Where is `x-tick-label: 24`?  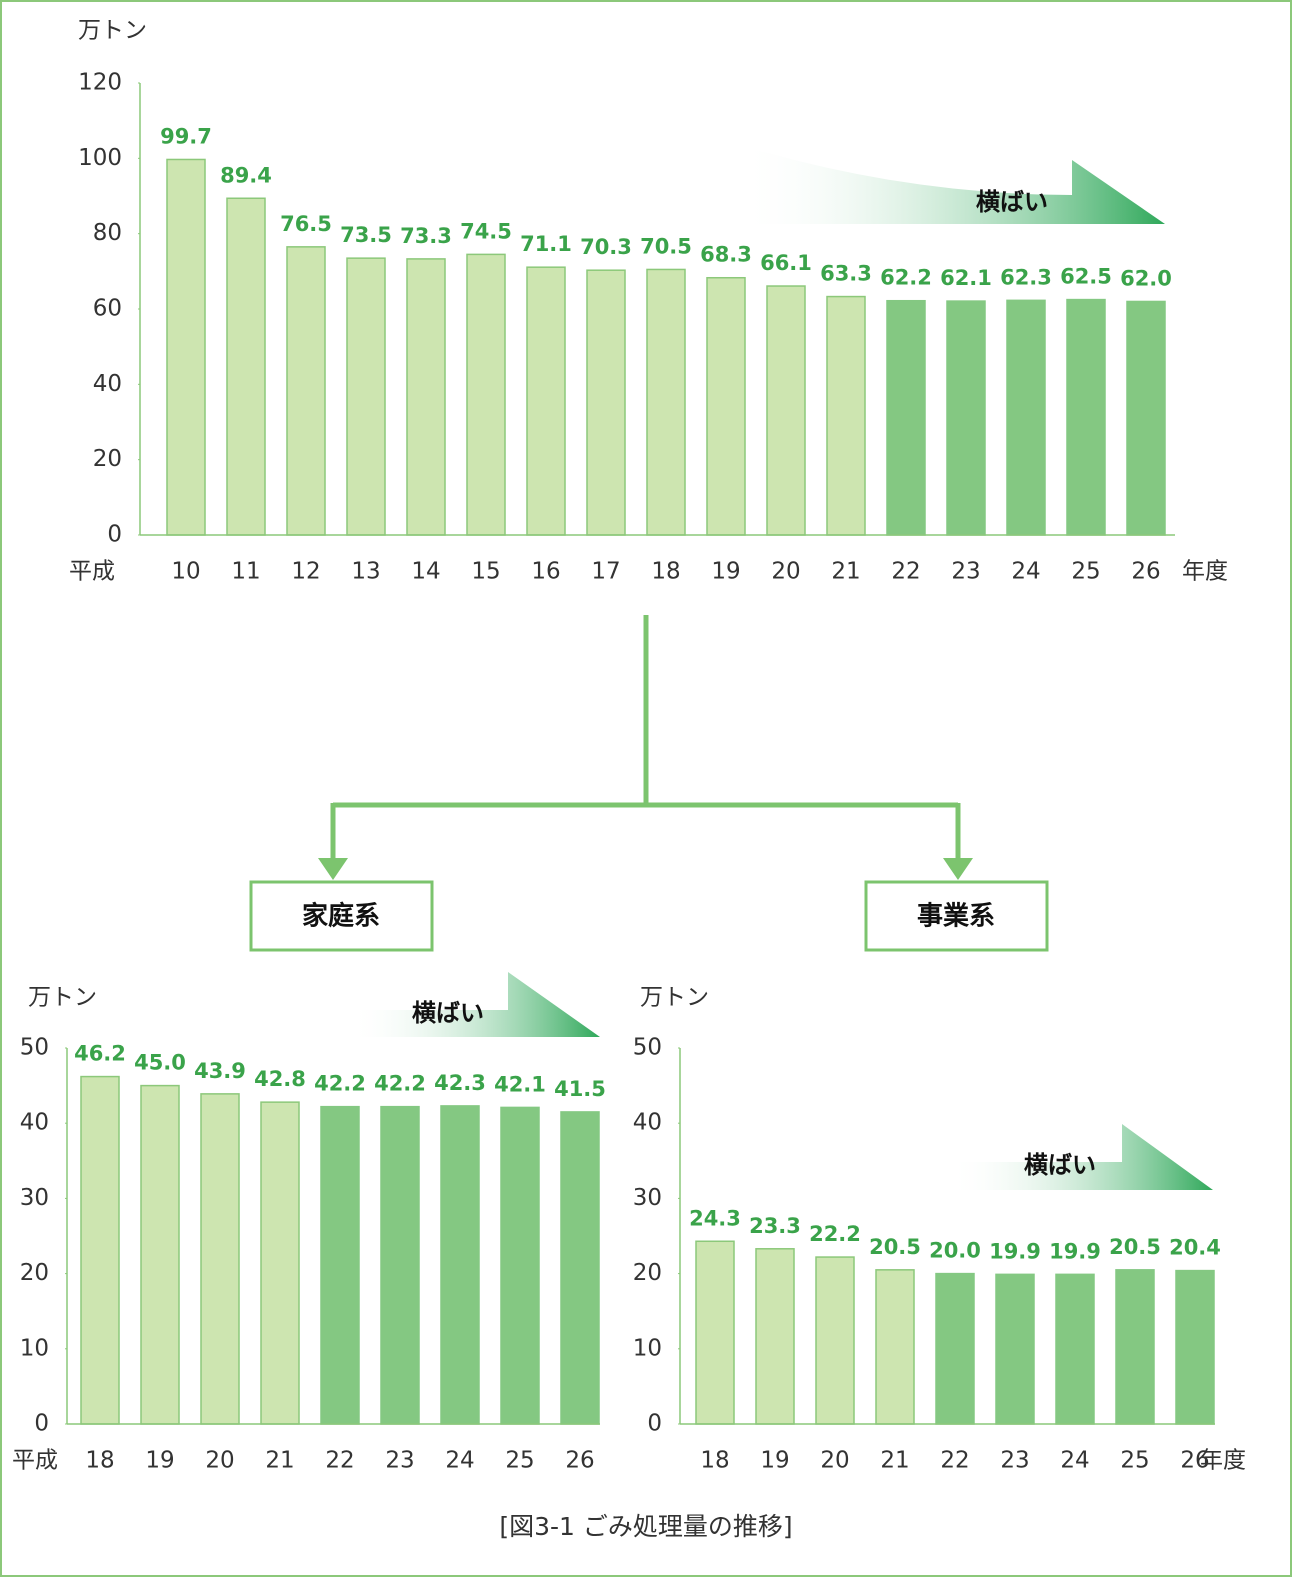 x-tick-label: 24 is located at coordinates (1025, 572).